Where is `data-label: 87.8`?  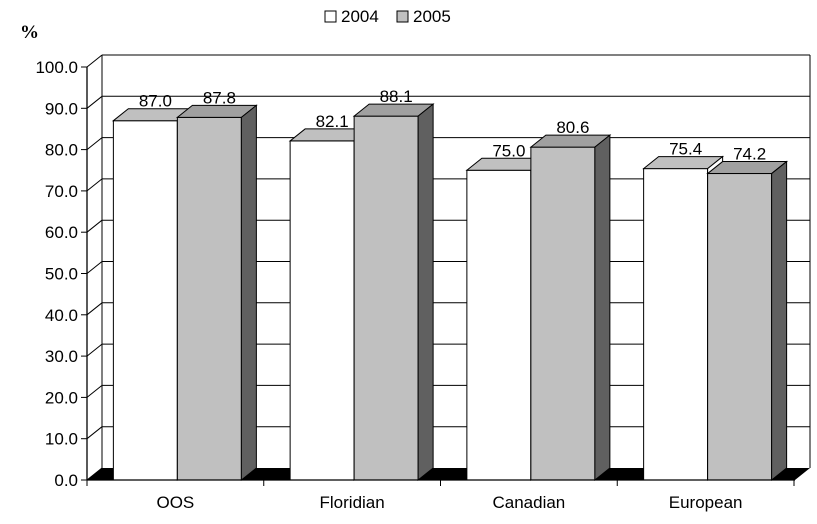 data-label: 87.8 is located at coordinates (219, 97).